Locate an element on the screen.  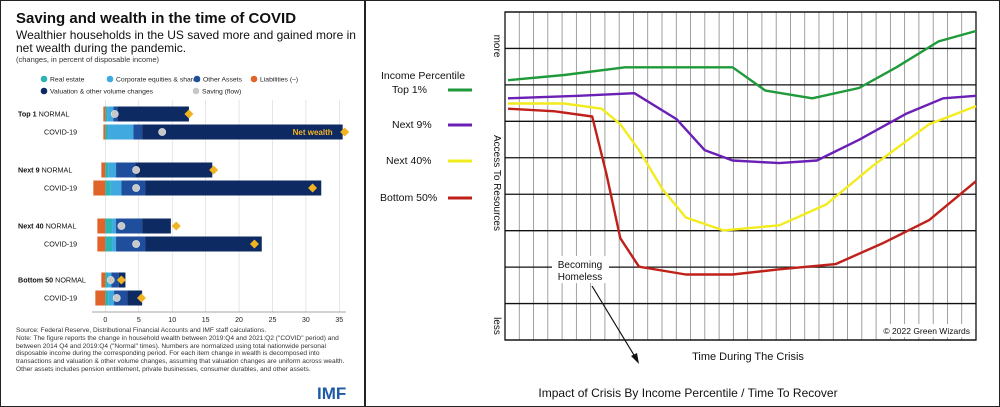
group-name: Next 9 is located at coordinates (30, 170).